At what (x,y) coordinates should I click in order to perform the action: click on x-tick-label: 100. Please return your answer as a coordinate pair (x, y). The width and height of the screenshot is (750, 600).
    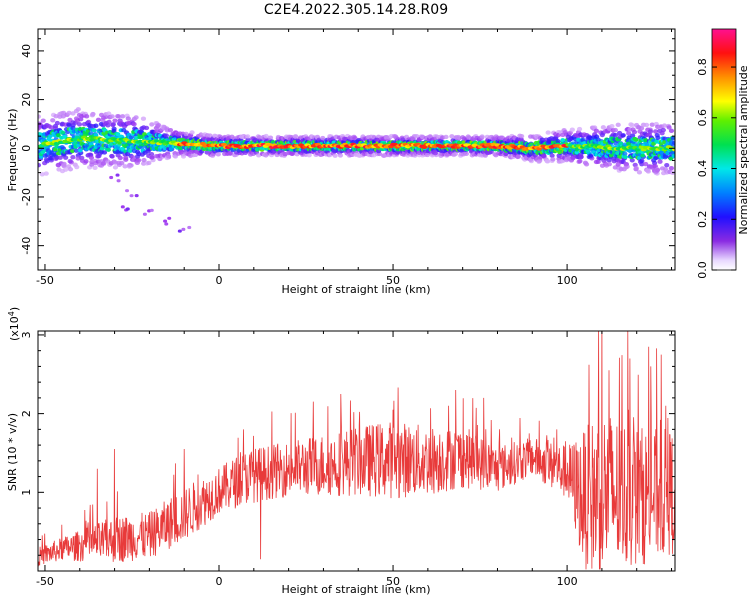
    Looking at the image, I should click on (567, 280).